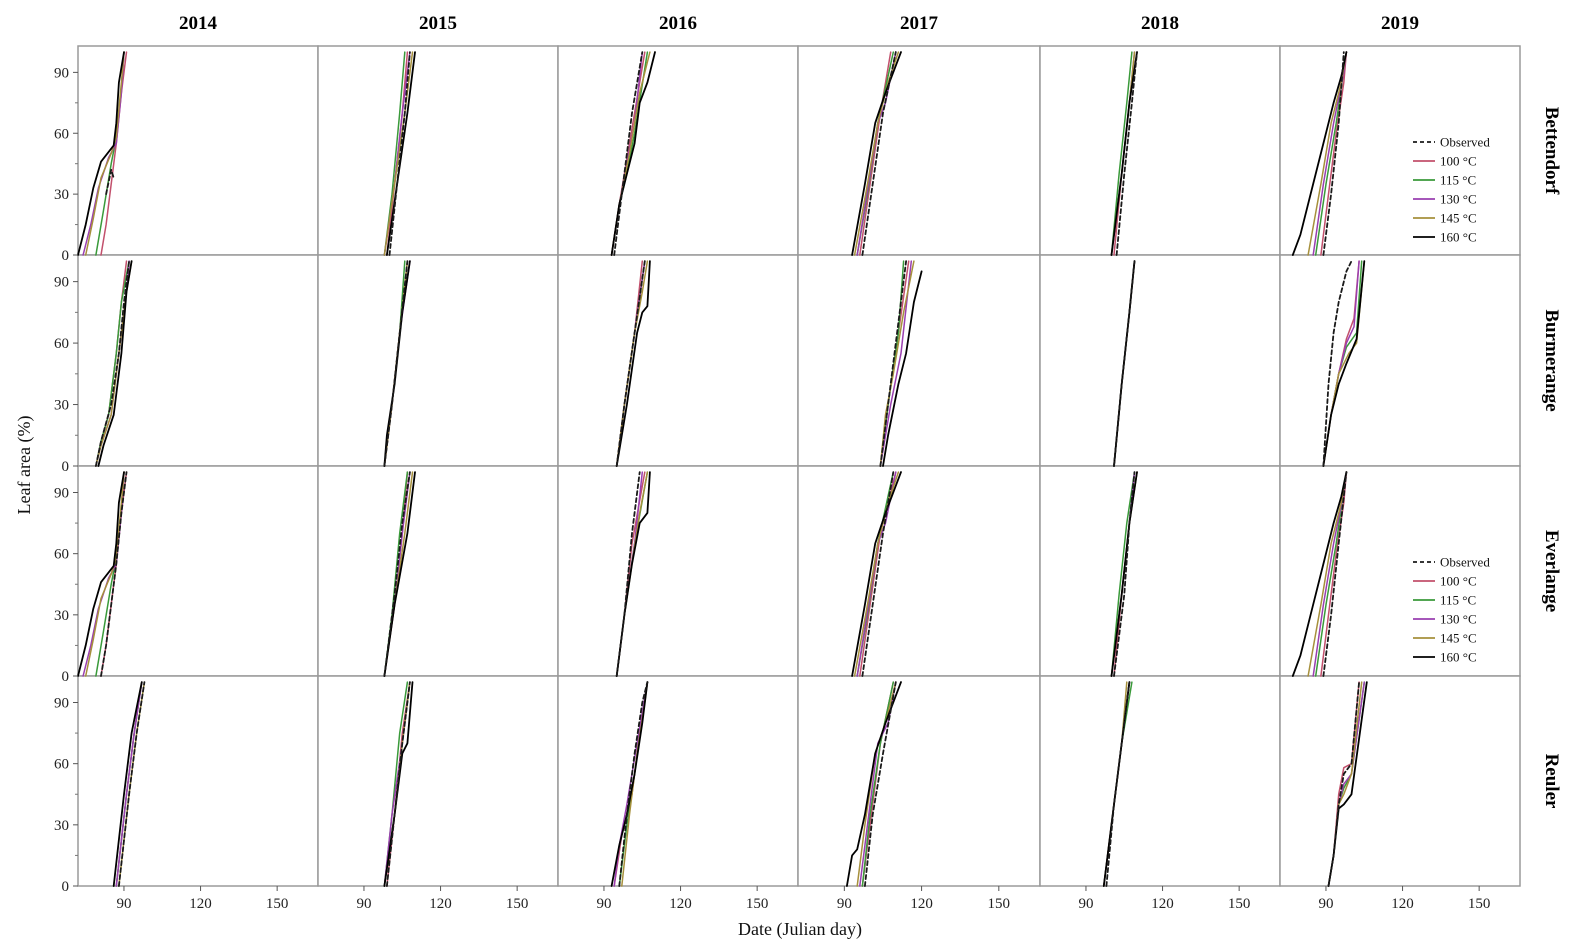 The width and height of the screenshot is (1585, 946). I want to click on panel-everlange-2016, so click(678, 571).